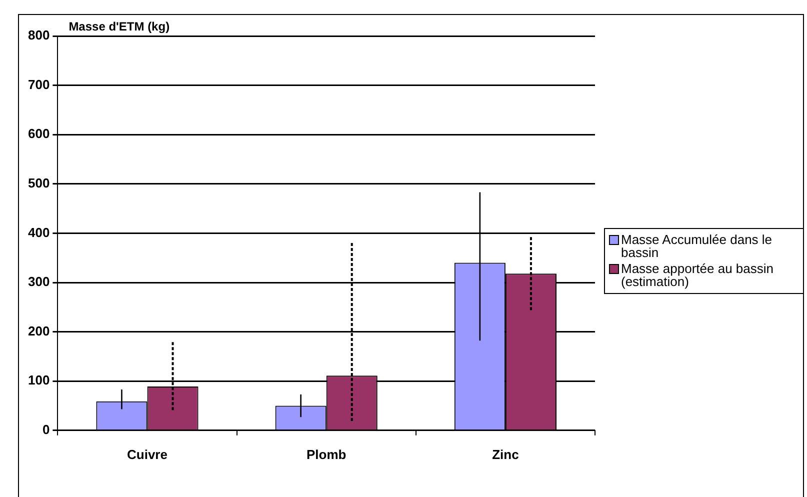 The image size is (807, 497). Describe the element at coordinates (39, 330) in the screenshot. I see `y-tick-label: 200` at that location.